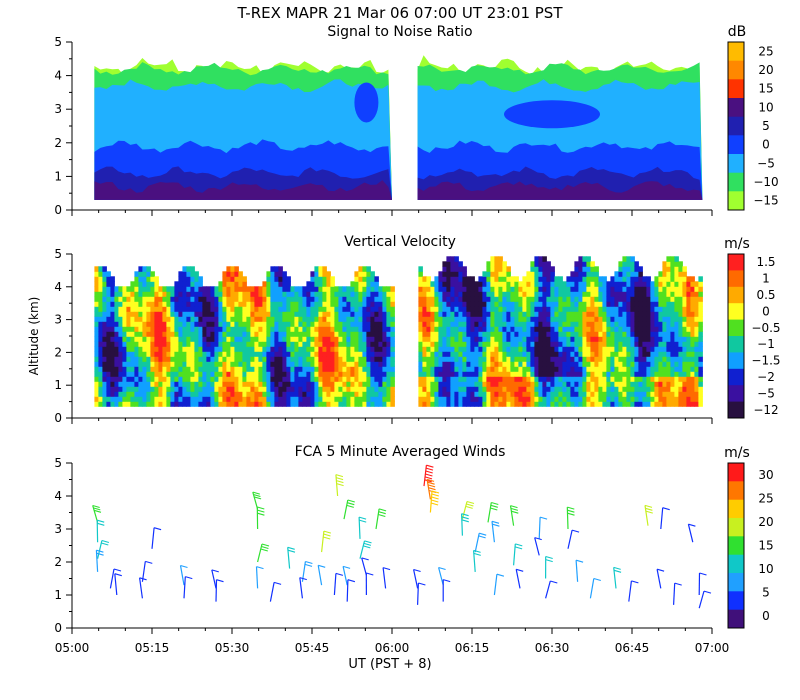 The image size is (800, 700). I want to click on colorbar-swatch, so click(736, 600).